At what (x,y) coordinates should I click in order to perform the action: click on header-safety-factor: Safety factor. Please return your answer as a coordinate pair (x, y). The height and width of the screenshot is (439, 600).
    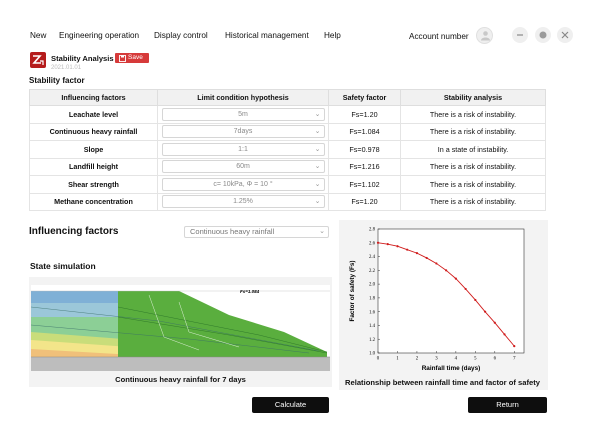
    Looking at the image, I should click on (364, 97).